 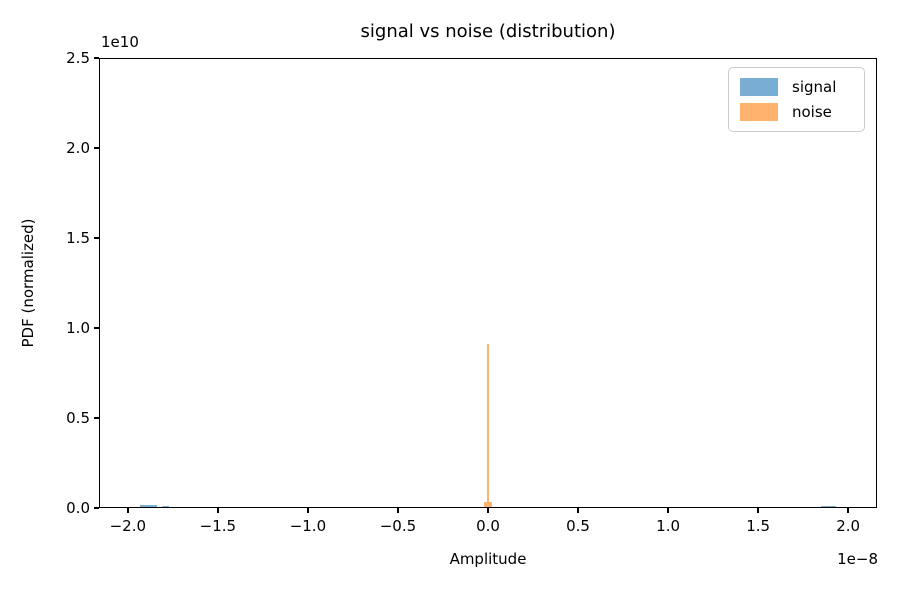 What do you see at coordinates (814, 87) in the screenshot?
I see `legend-label-signal: signal` at bounding box center [814, 87].